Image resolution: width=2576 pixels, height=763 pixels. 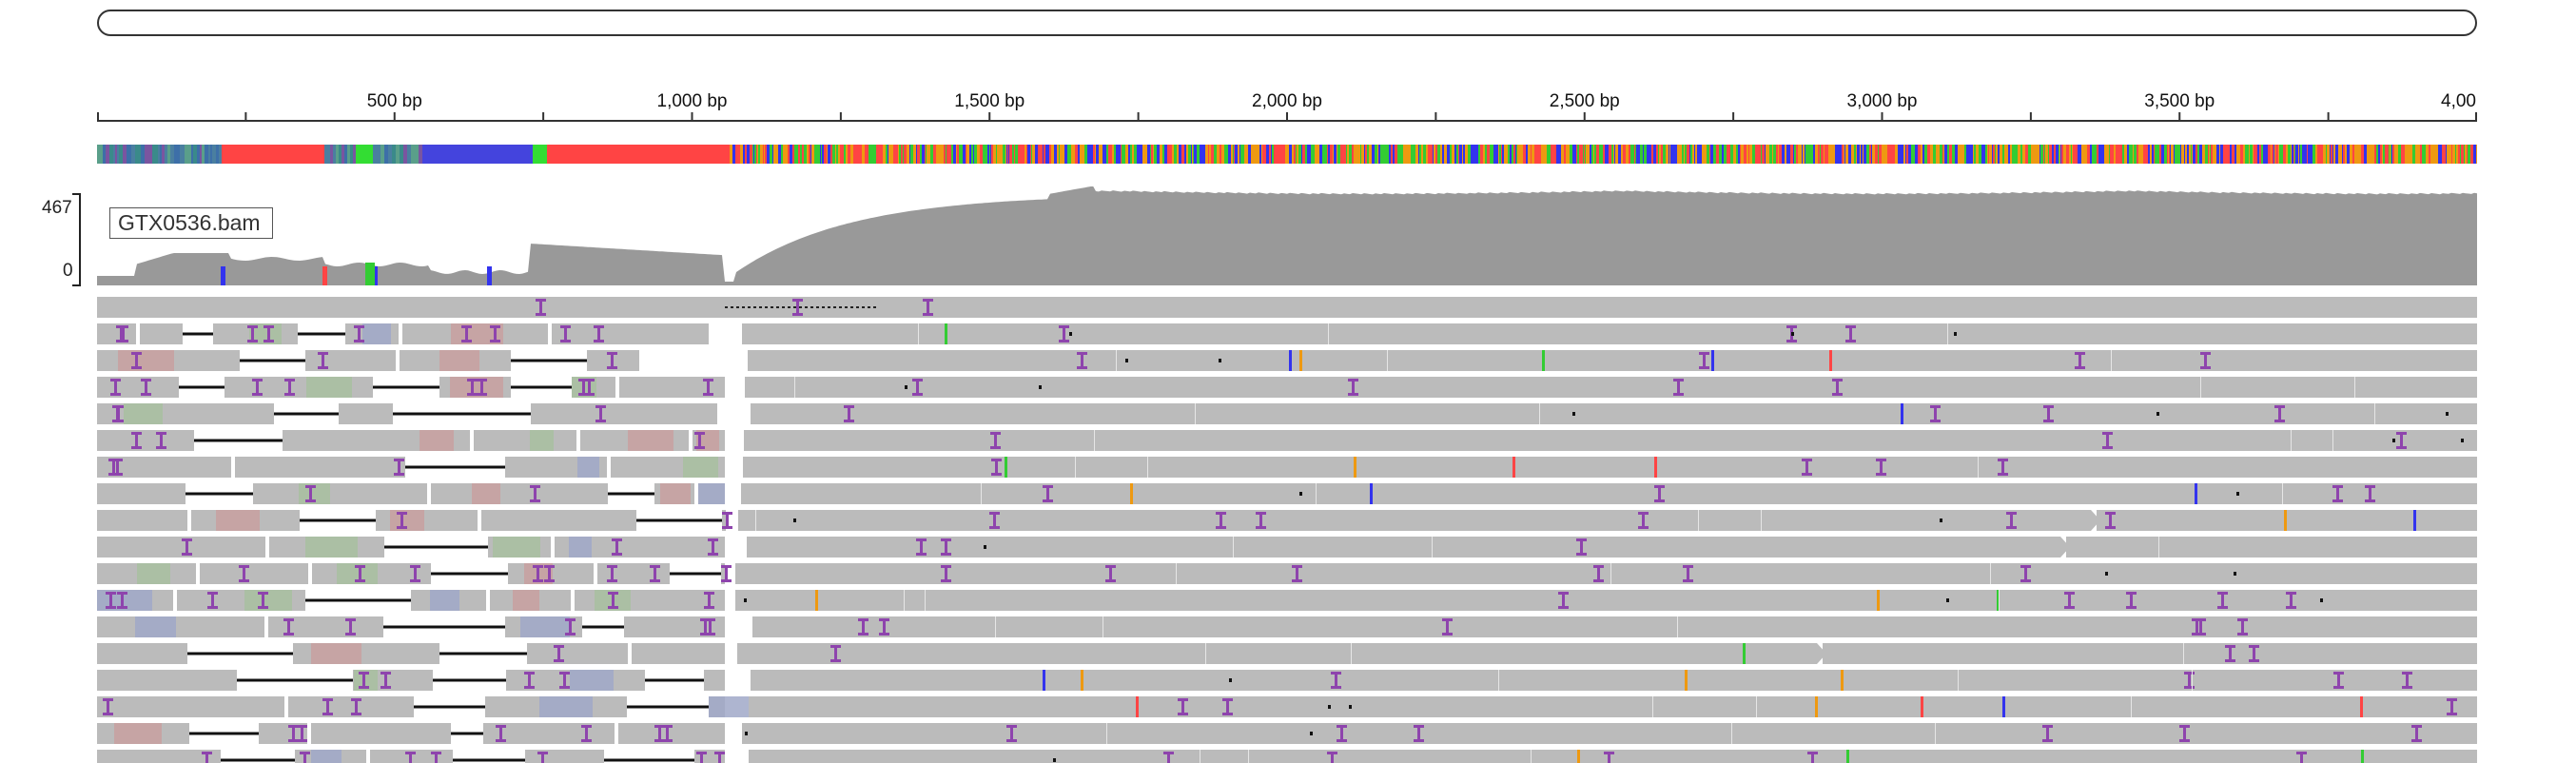 I want to click on read, so click(x=549, y=733).